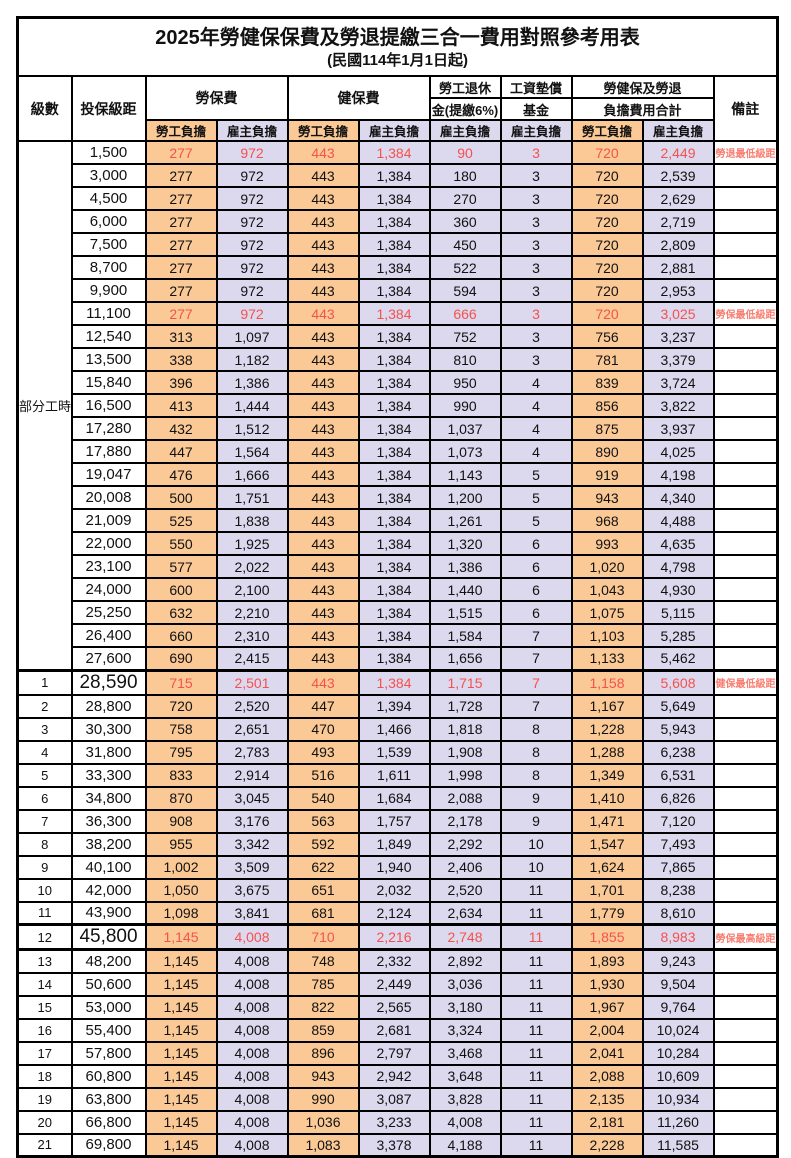  Describe the element at coordinates (465, 451) in the screenshot. I see `pension-er-cell: 1,073` at that location.